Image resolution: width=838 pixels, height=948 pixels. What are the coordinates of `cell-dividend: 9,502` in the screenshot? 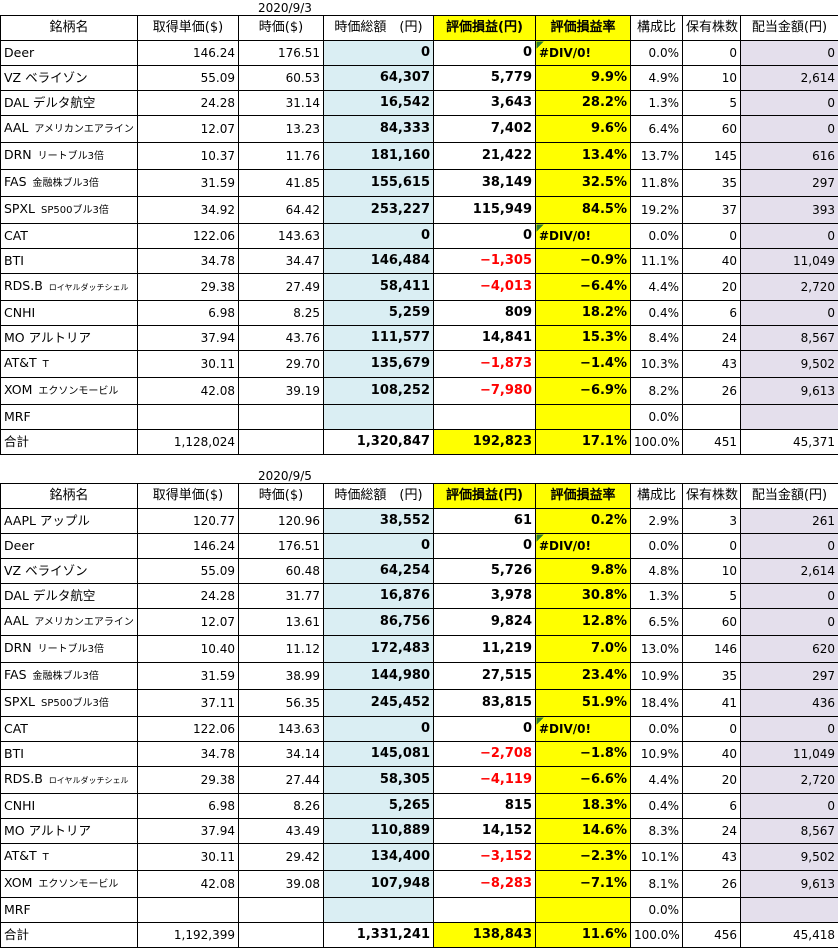 It's located at (789, 857).